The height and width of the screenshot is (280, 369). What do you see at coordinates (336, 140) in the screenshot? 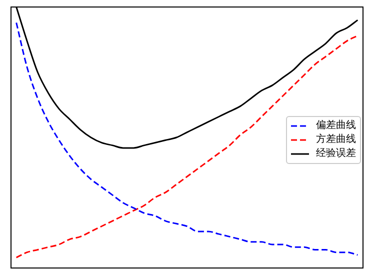
I see `legend-label: 方差曲线` at bounding box center [336, 140].